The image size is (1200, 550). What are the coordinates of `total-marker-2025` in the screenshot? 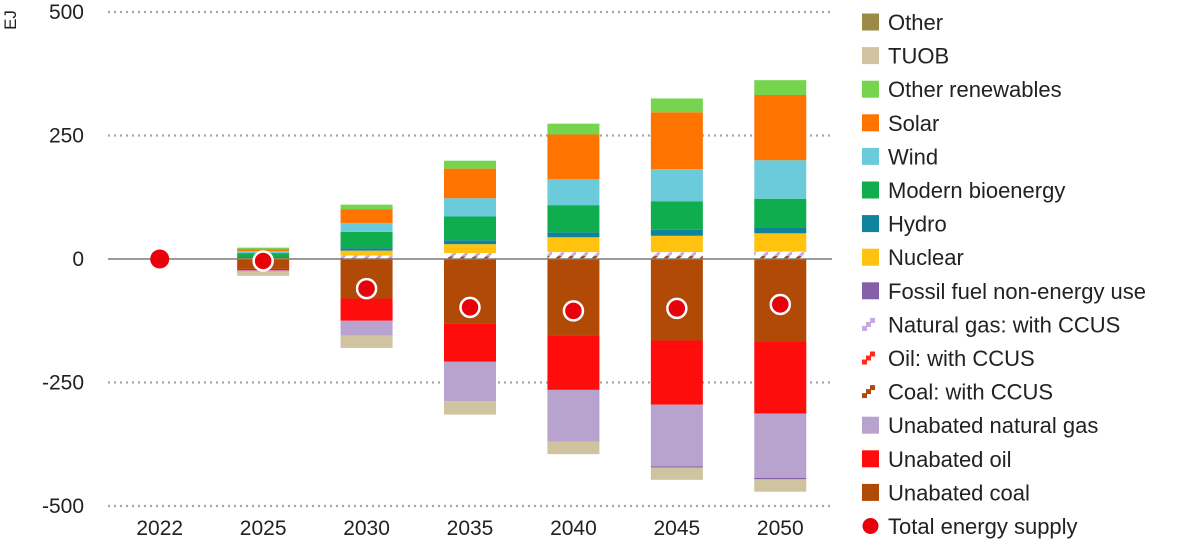 It's located at (263, 261).